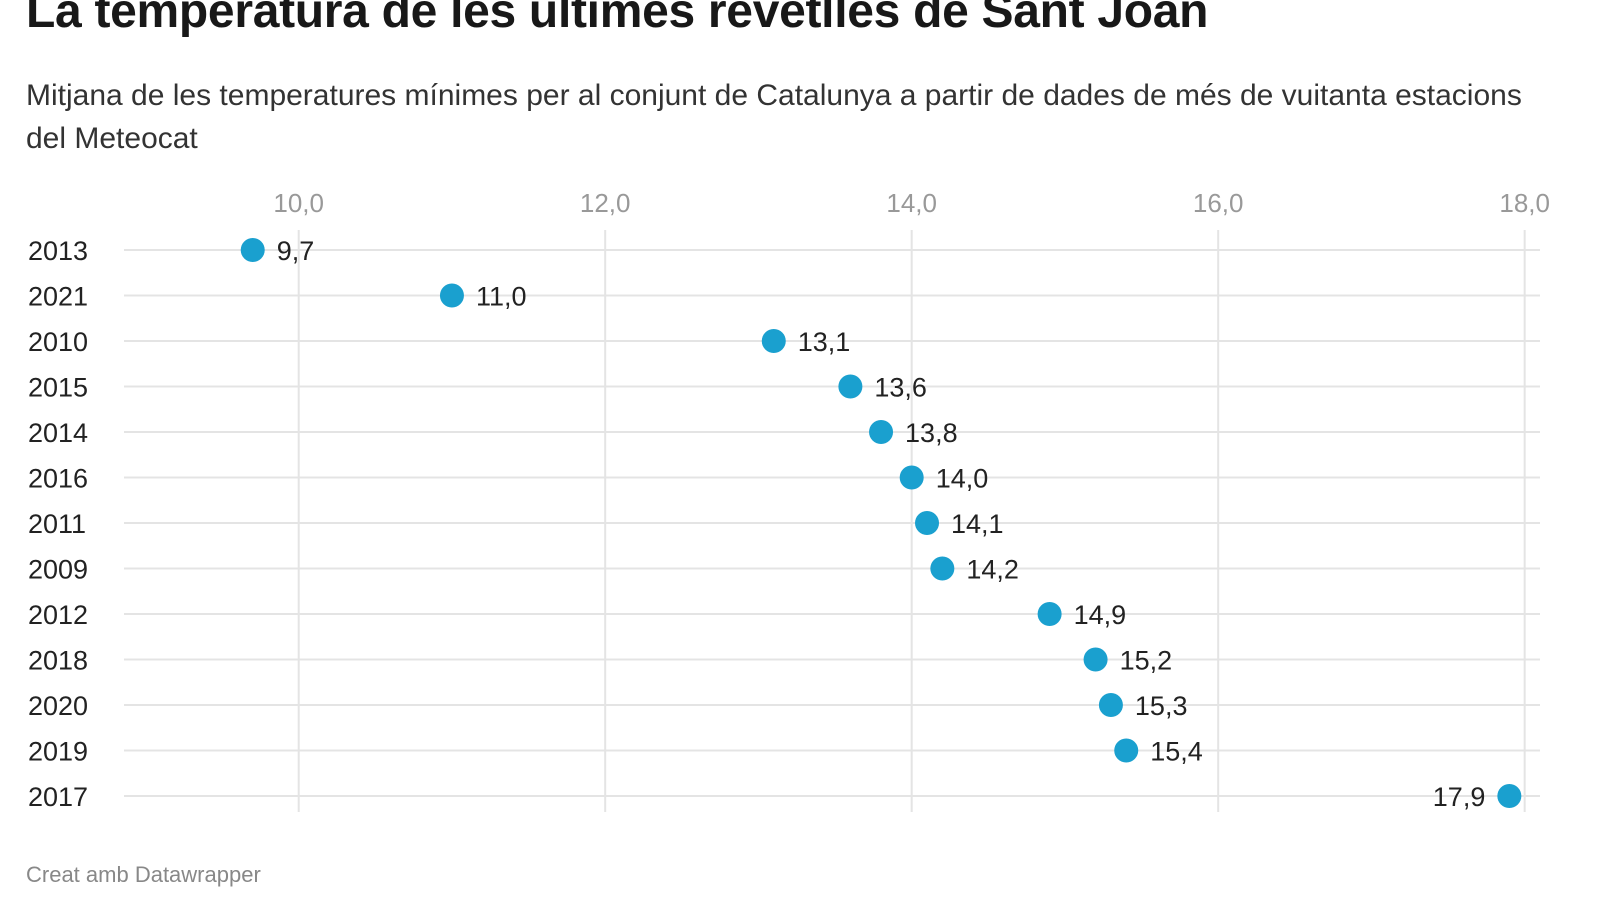  What do you see at coordinates (296, 251) in the screenshot?
I see `data-label: 9,7` at bounding box center [296, 251].